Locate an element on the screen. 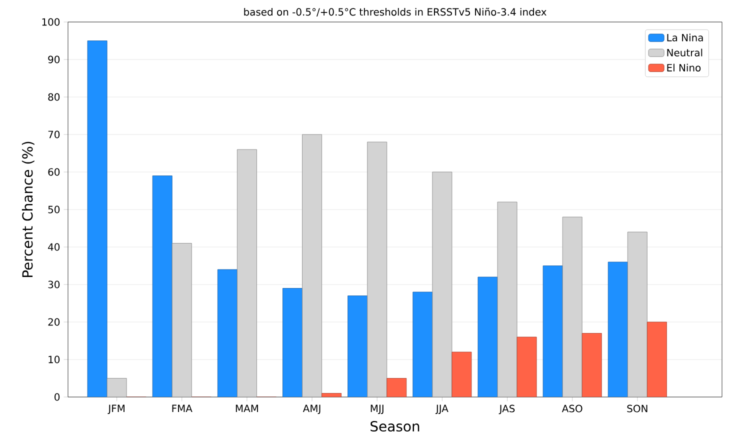 The width and height of the screenshot is (752, 435). legend-label: La Nina is located at coordinates (685, 38).